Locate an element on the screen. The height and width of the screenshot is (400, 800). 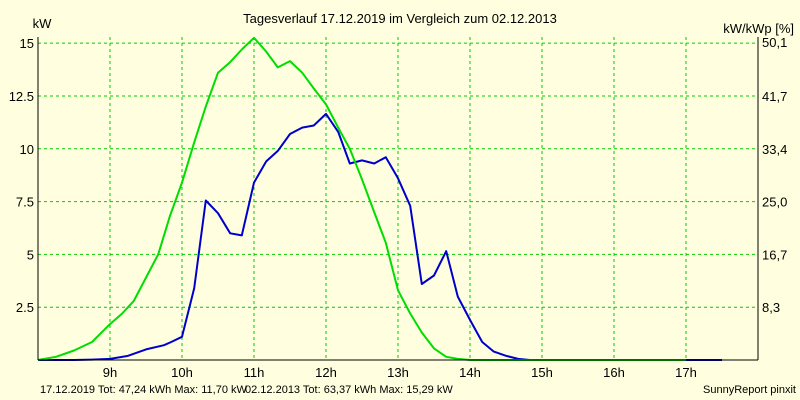
x-tick-label-6: 15h is located at coordinates (542, 372).